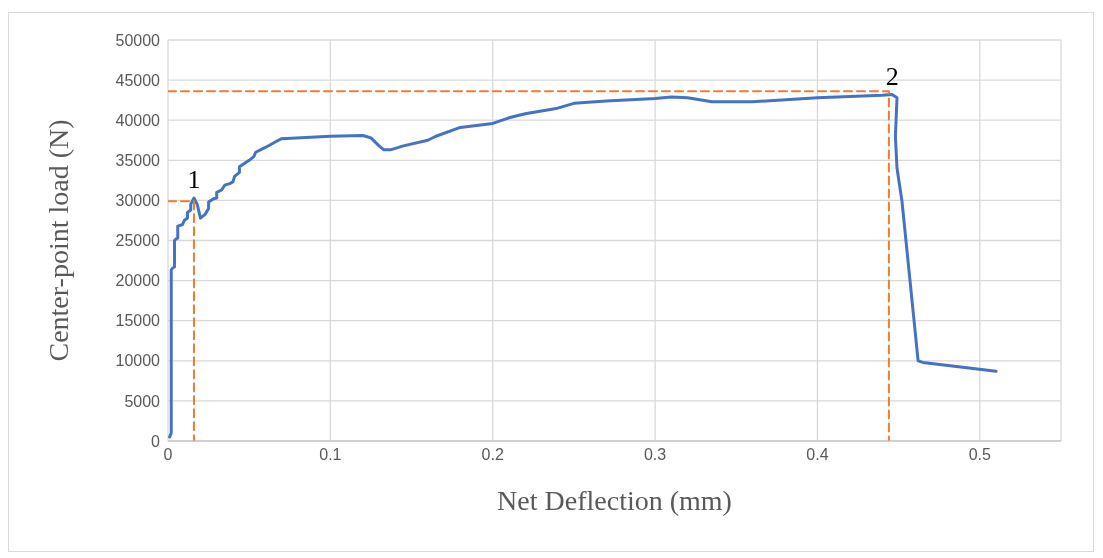 The height and width of the screenshot is (558, 1103). Describe the element at coordinates (817, 455) in the screenshot. I see `x-tick-label: 0.4` at that location.